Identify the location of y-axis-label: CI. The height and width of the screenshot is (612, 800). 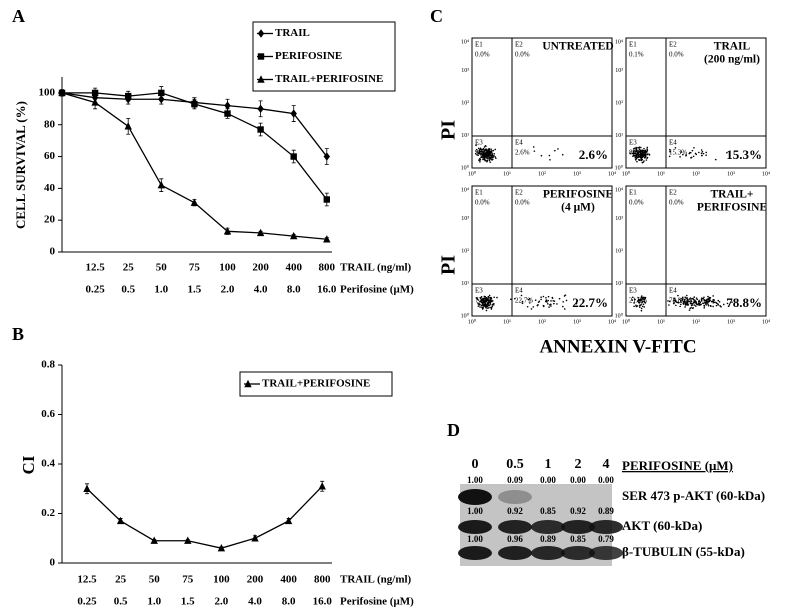
(28, 464).